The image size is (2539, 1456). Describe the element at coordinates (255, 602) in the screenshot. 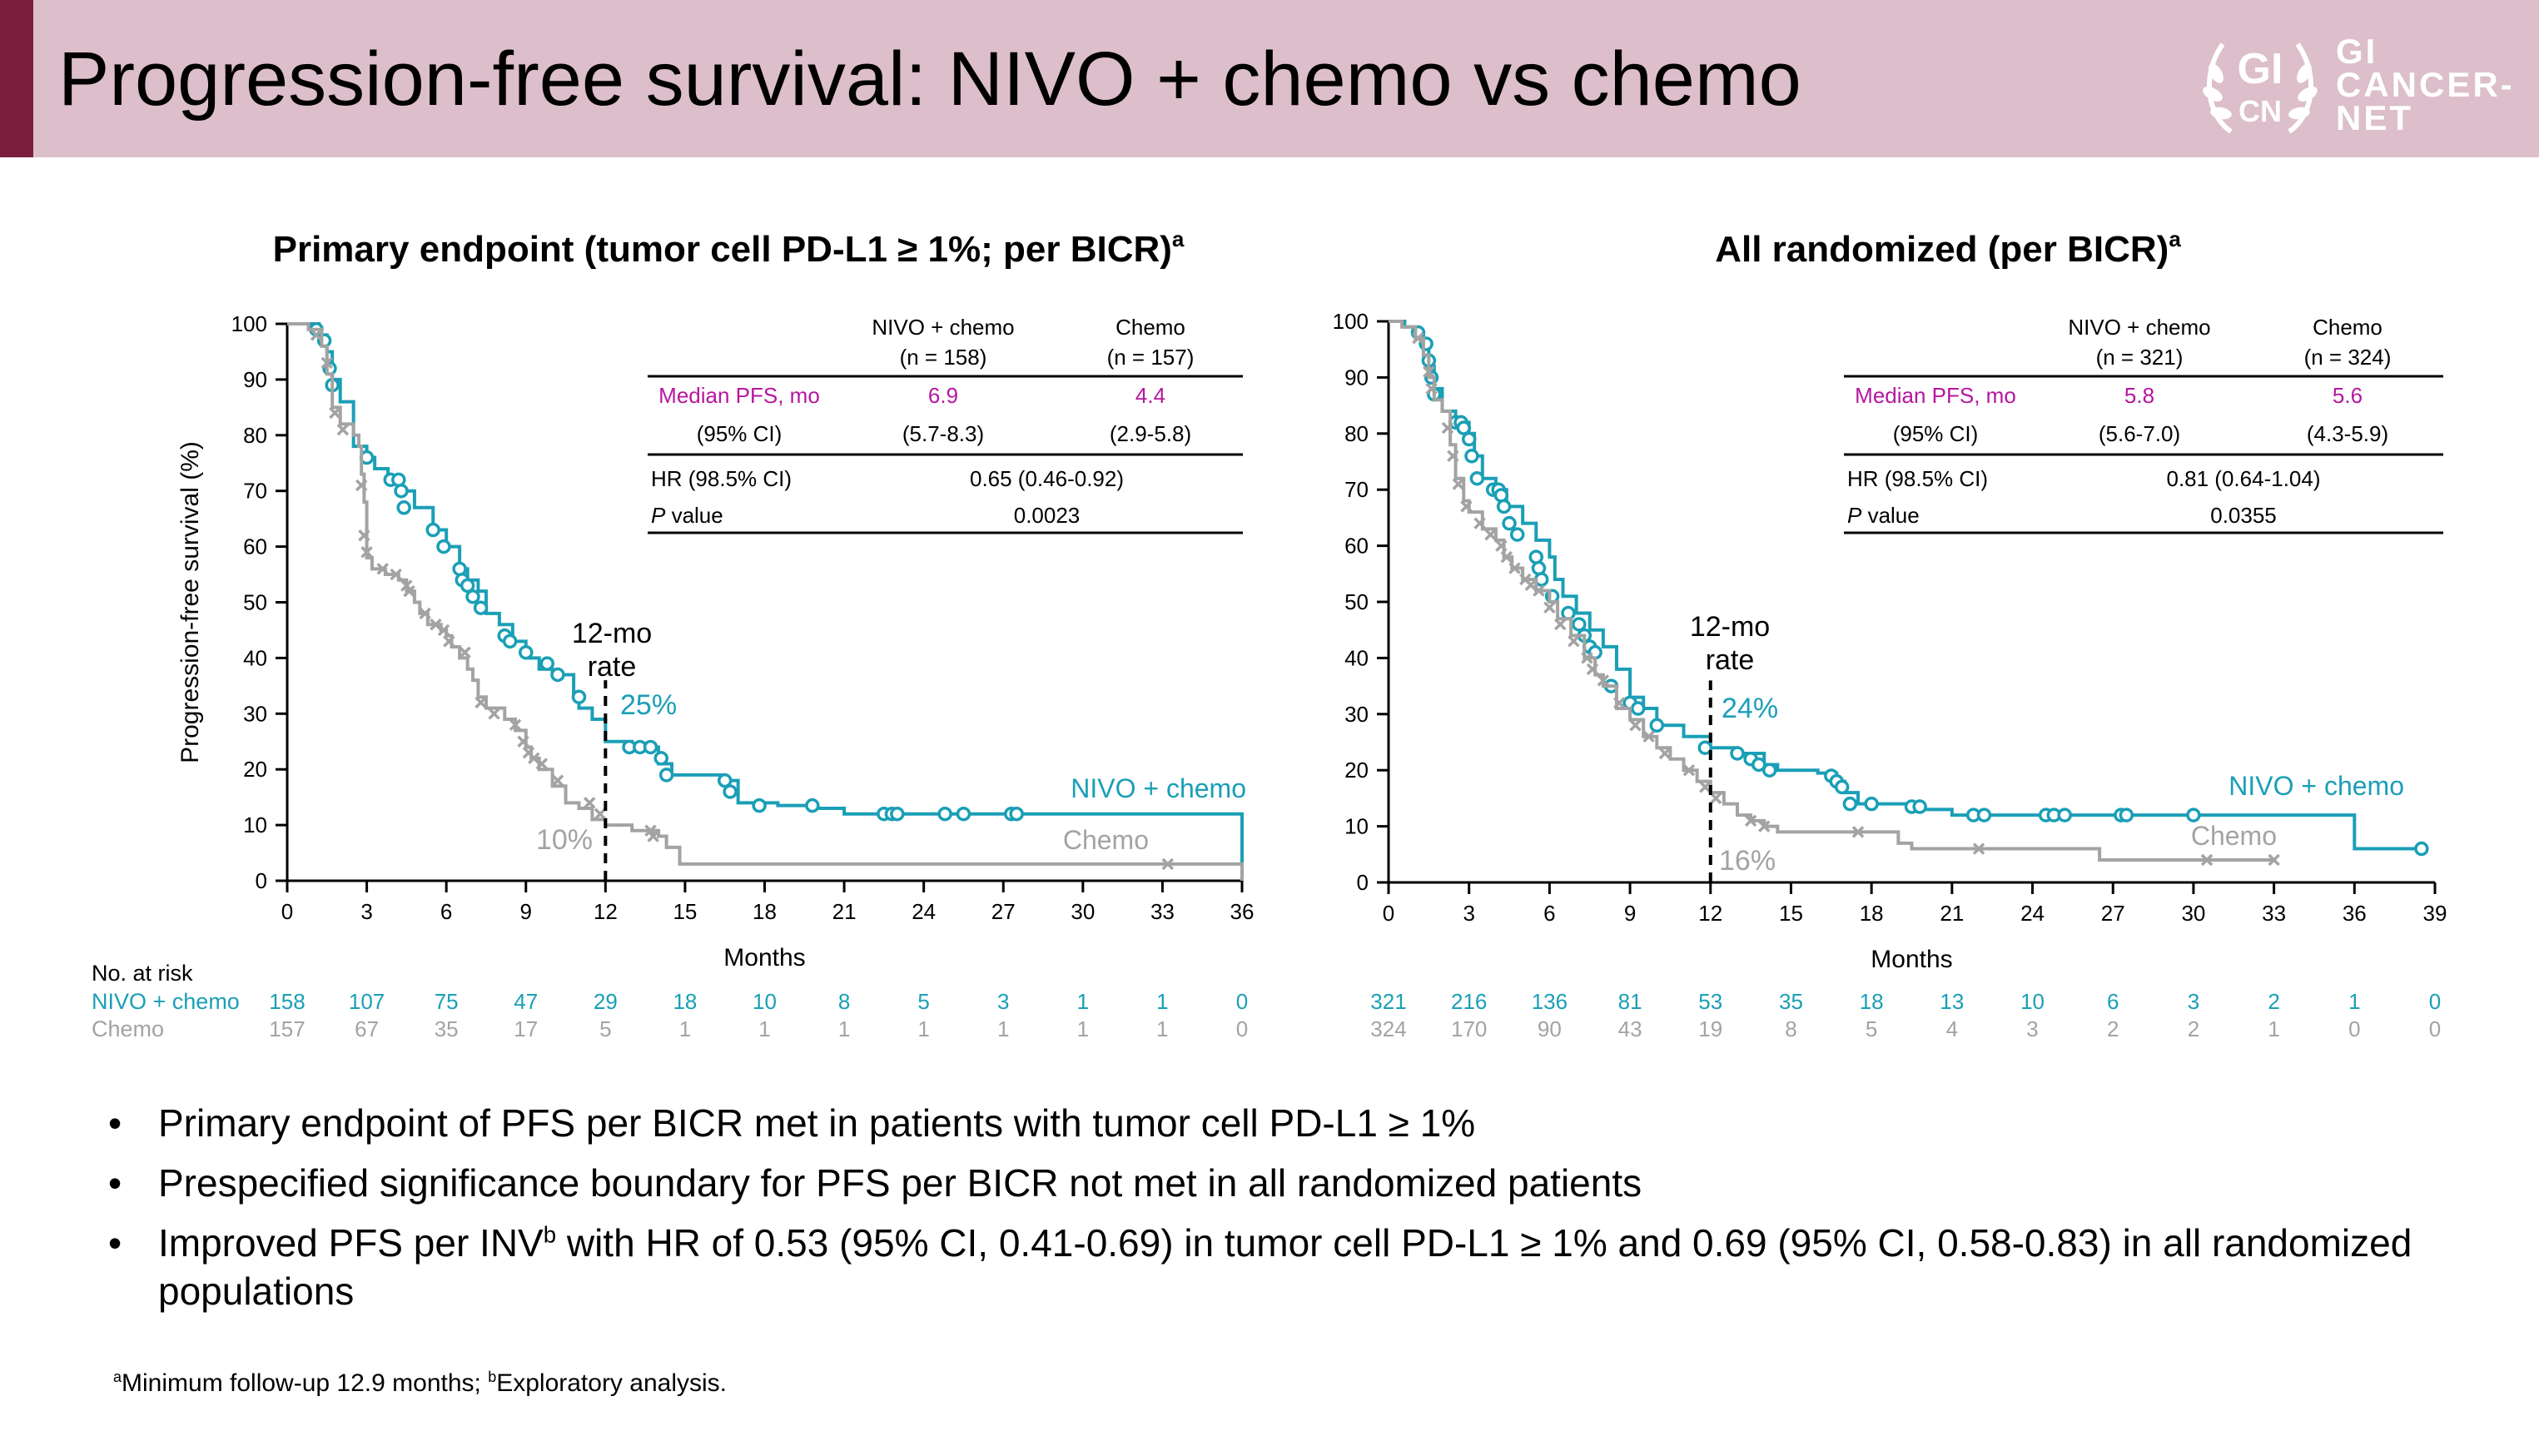

I see `y-tick-label: 50` at that location.